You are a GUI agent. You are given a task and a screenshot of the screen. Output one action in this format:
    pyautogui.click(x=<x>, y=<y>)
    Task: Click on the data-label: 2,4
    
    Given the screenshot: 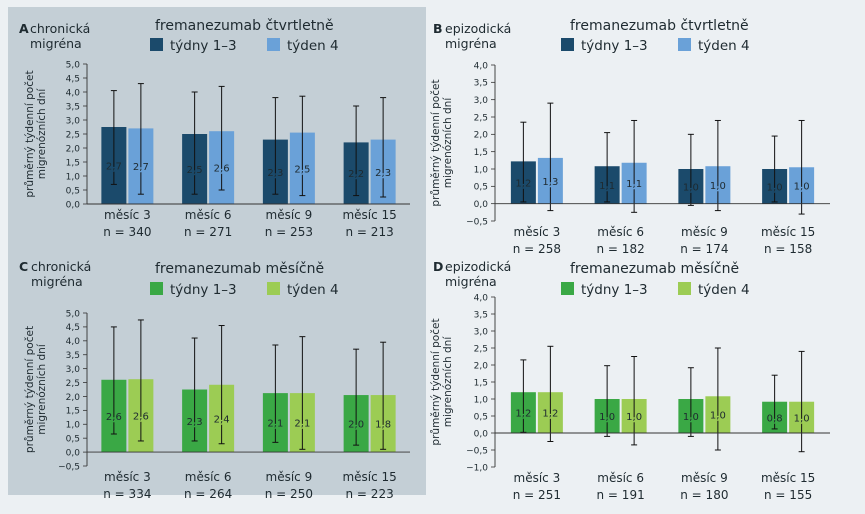 What is the action you would take?
    pyautogui.click(x=222, y=419)
    